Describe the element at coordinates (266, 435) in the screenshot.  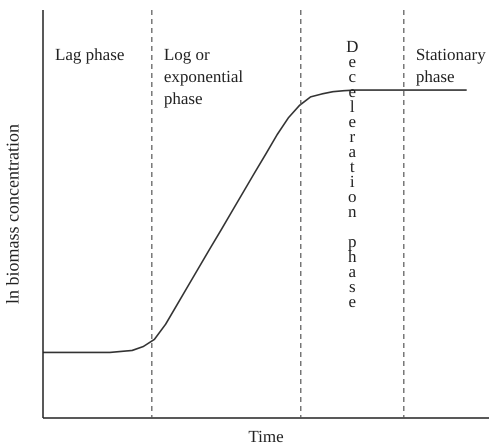
I see `x-axis-title: Time` at that location.